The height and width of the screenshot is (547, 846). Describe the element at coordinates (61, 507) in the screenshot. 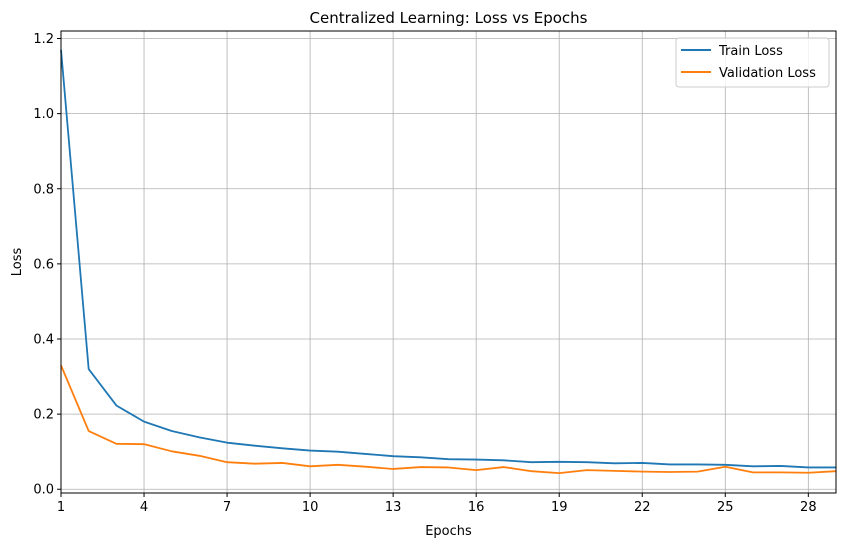

I see `x-tick-label: 1` at that location.